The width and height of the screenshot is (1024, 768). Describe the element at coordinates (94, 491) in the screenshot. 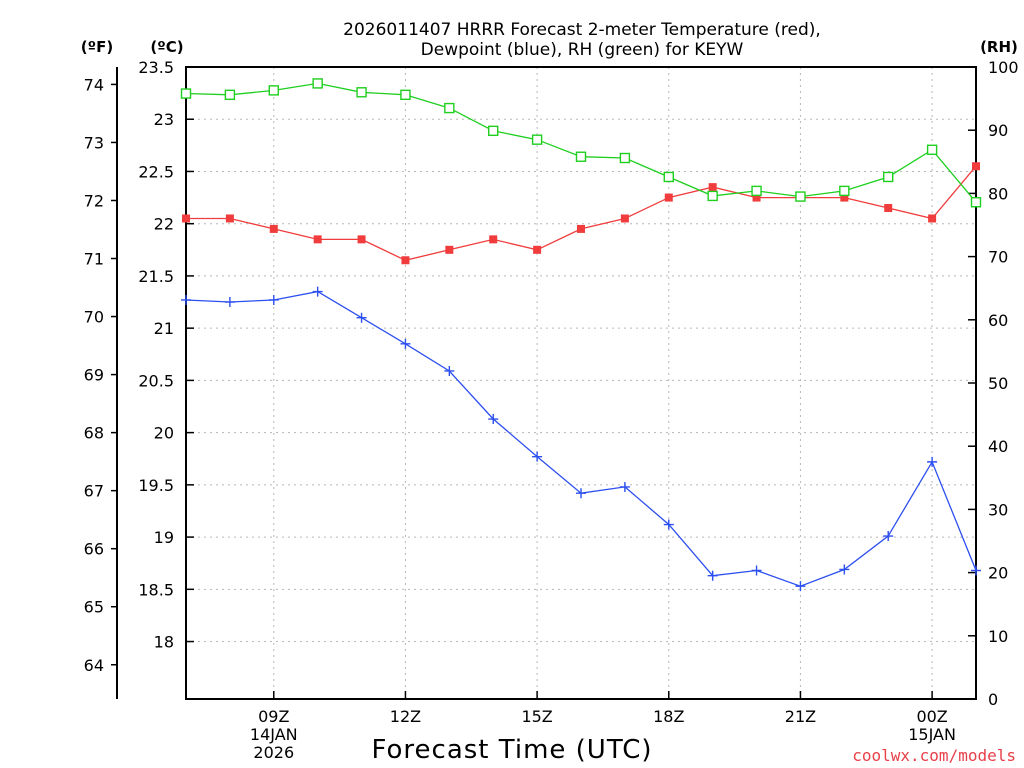

I see `fahrenheit-tick-label: 67` at that location.